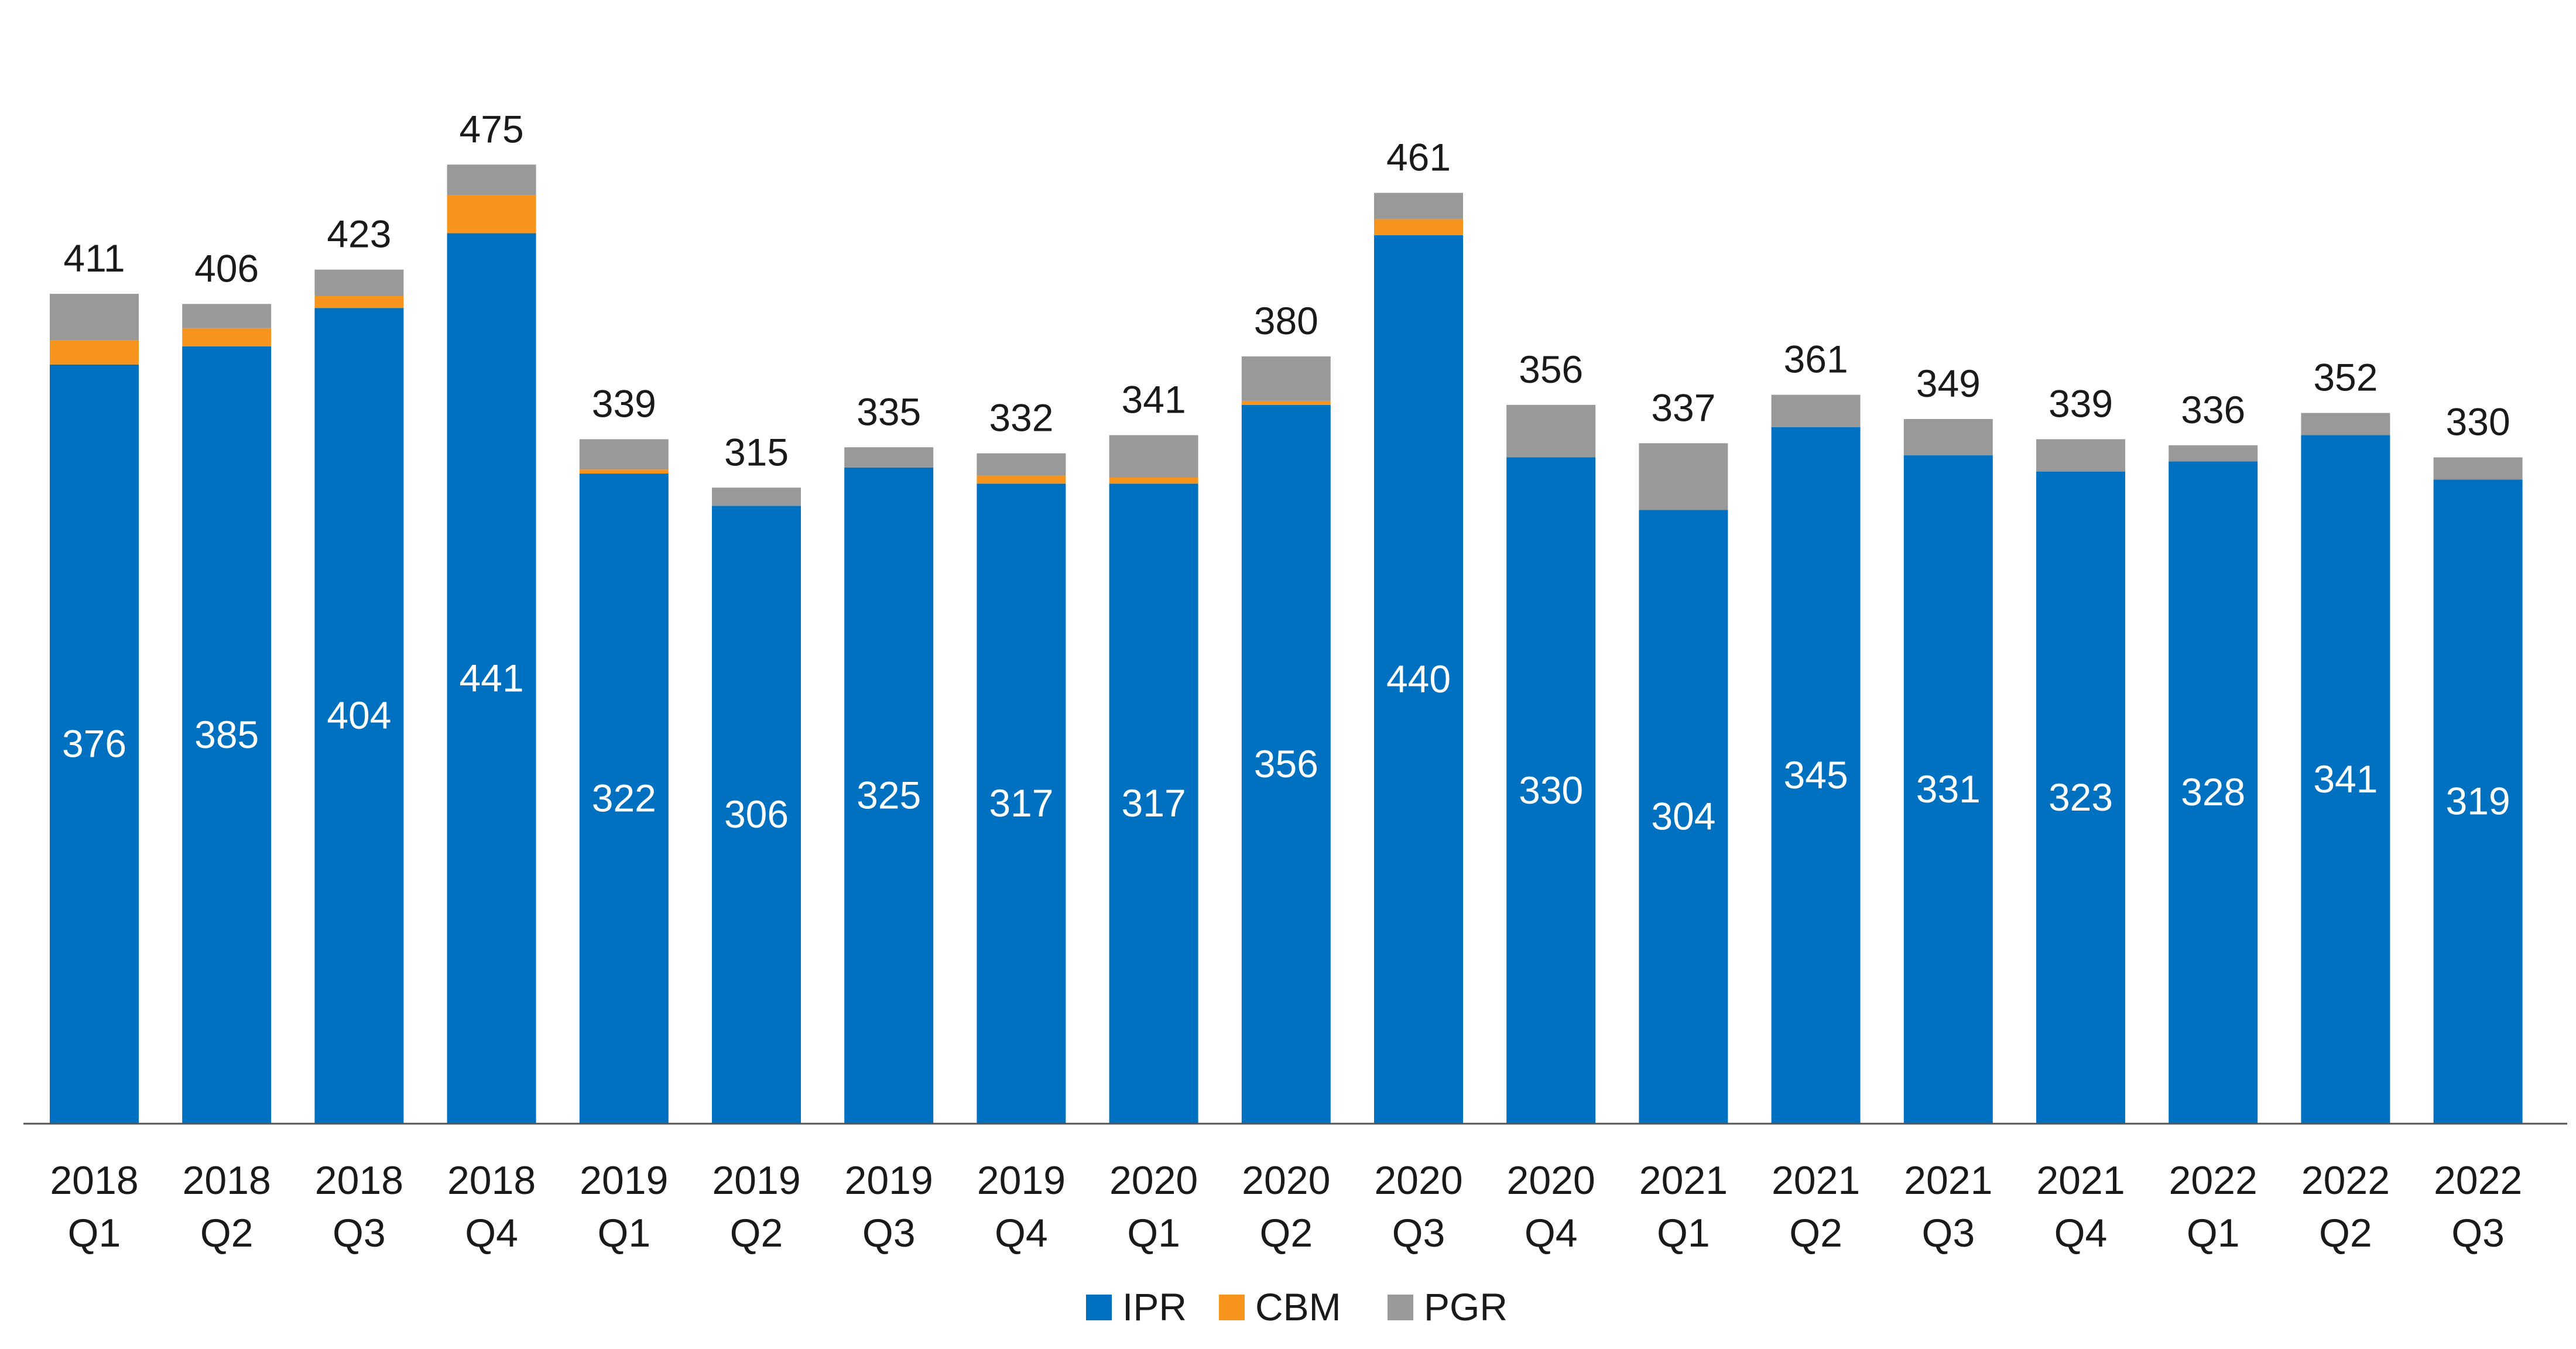 This screenshot has height=1349, width=2576. I want to click on data-label-total: 315, so click(756, 451).